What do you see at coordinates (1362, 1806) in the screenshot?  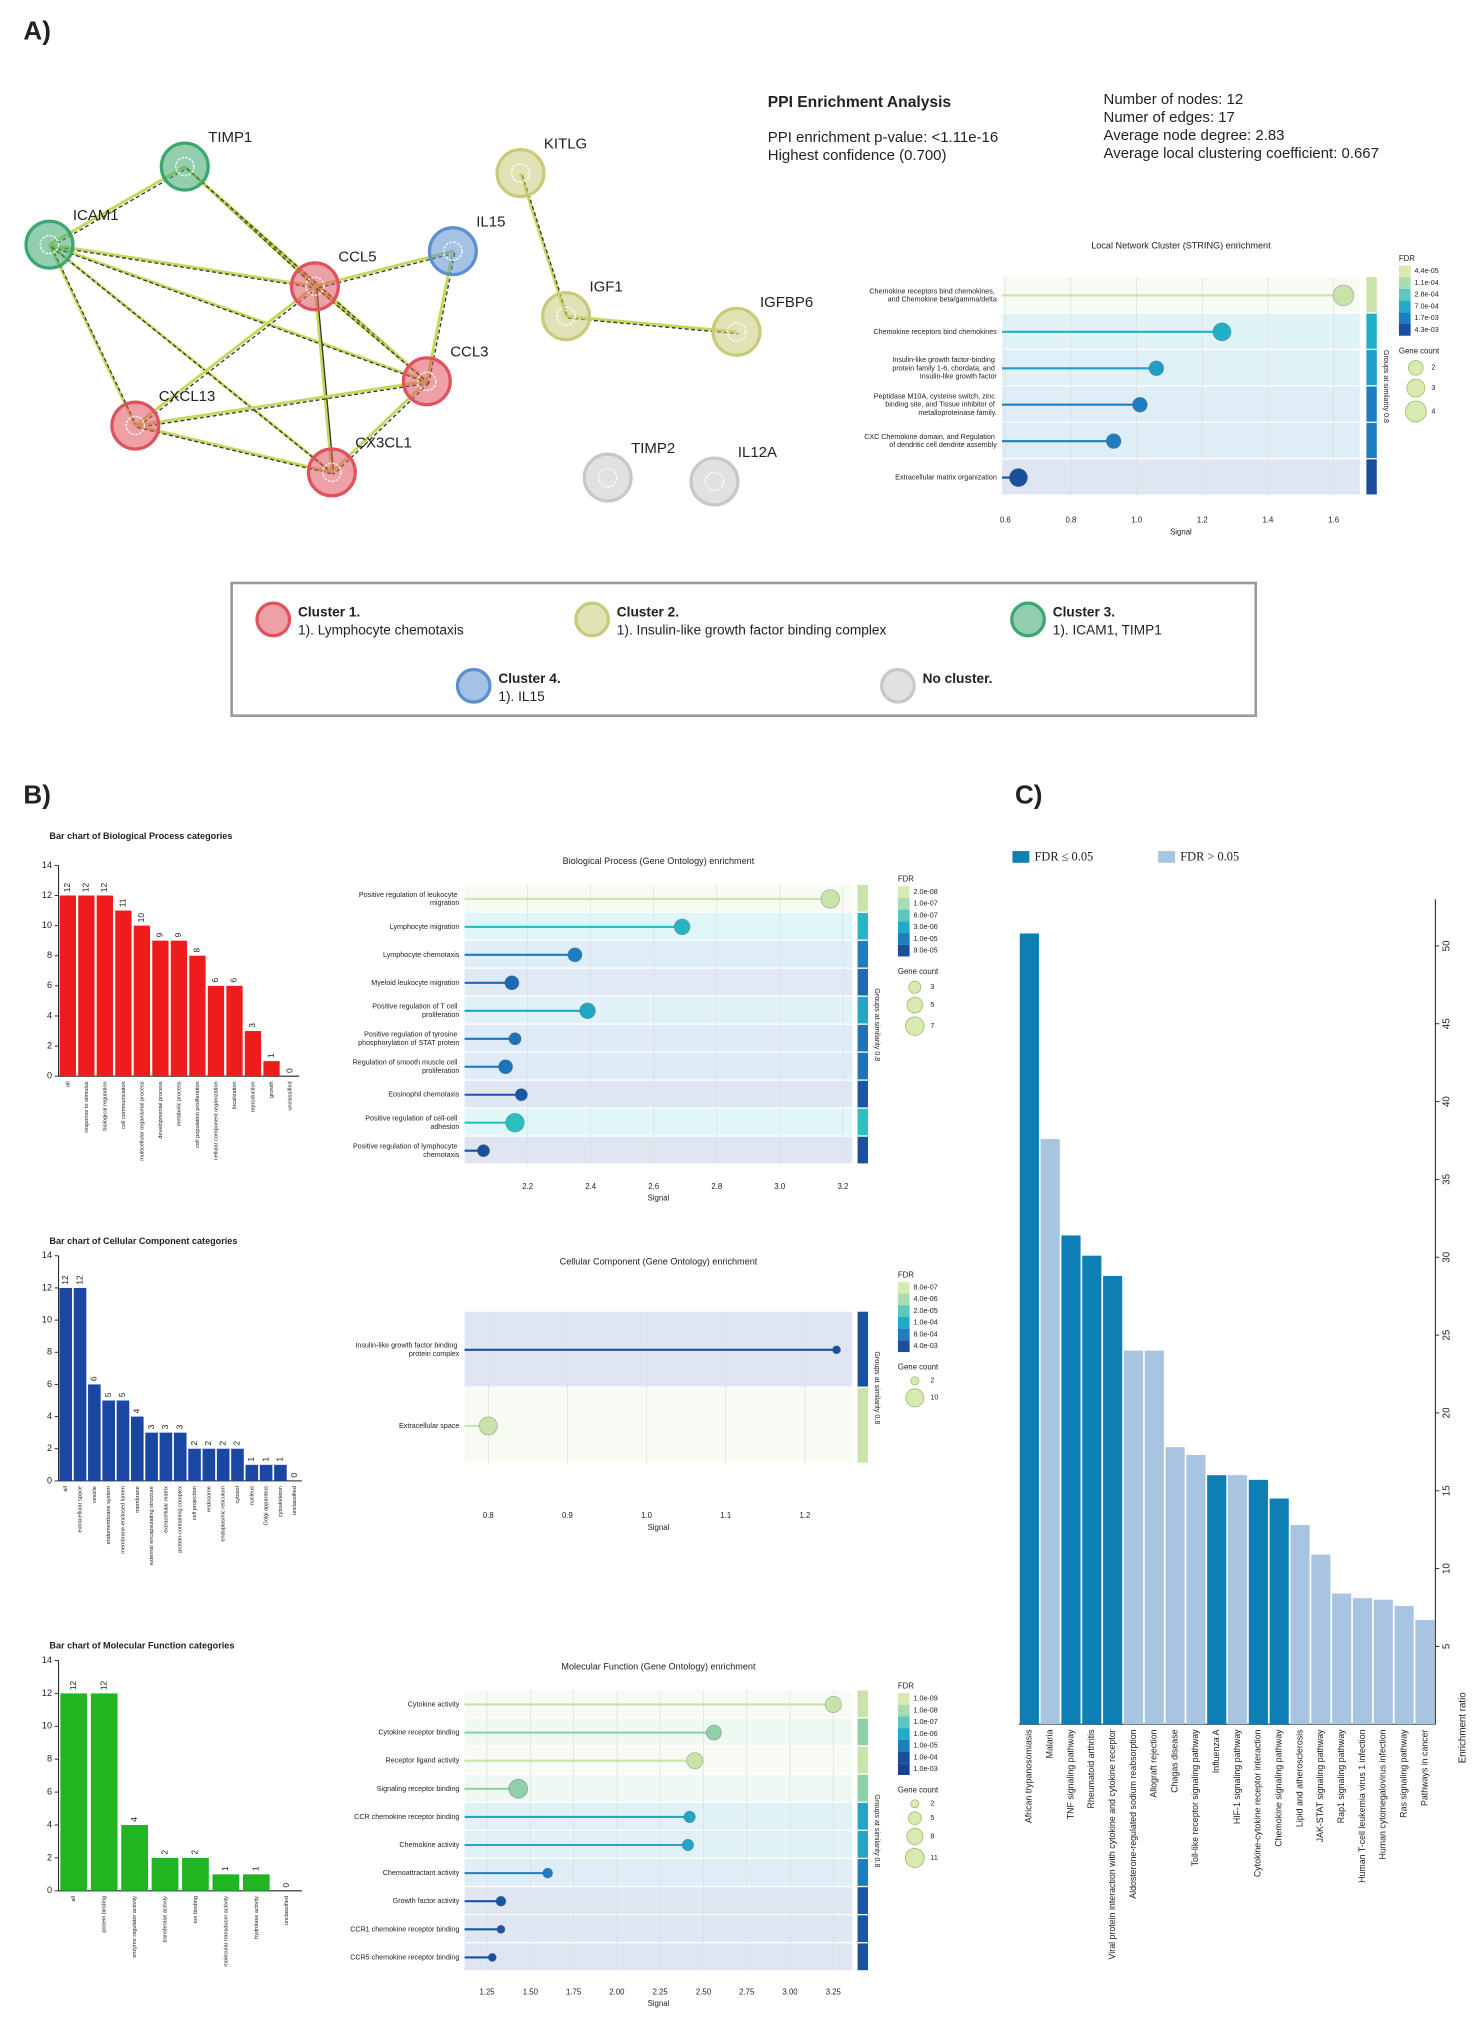 I see `x-tick-label: Human T-cell leukemia virus 1 infection` at bounding box center [1362, 1806].